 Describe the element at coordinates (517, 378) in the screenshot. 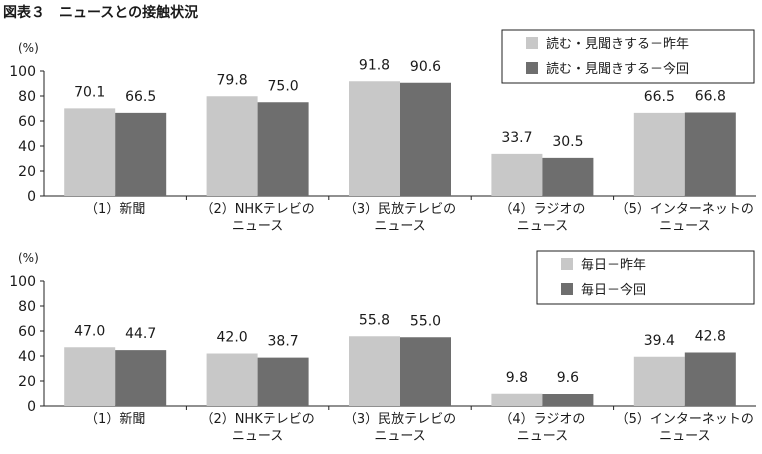

I see `data-label: 9.8` at that location.